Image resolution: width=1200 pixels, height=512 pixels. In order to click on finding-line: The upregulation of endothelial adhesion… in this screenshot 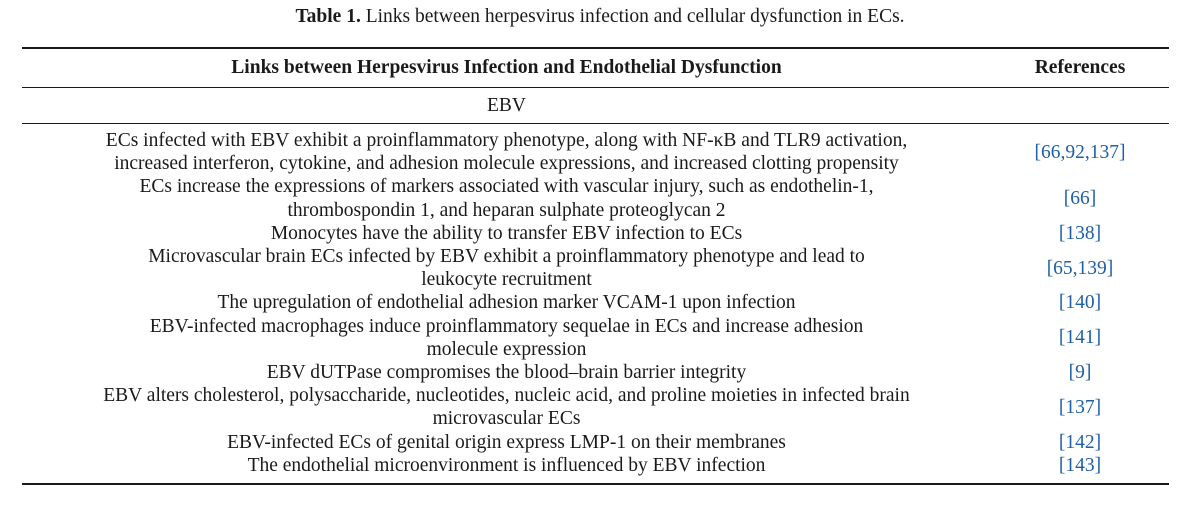, I will do `click(506, 303)`.